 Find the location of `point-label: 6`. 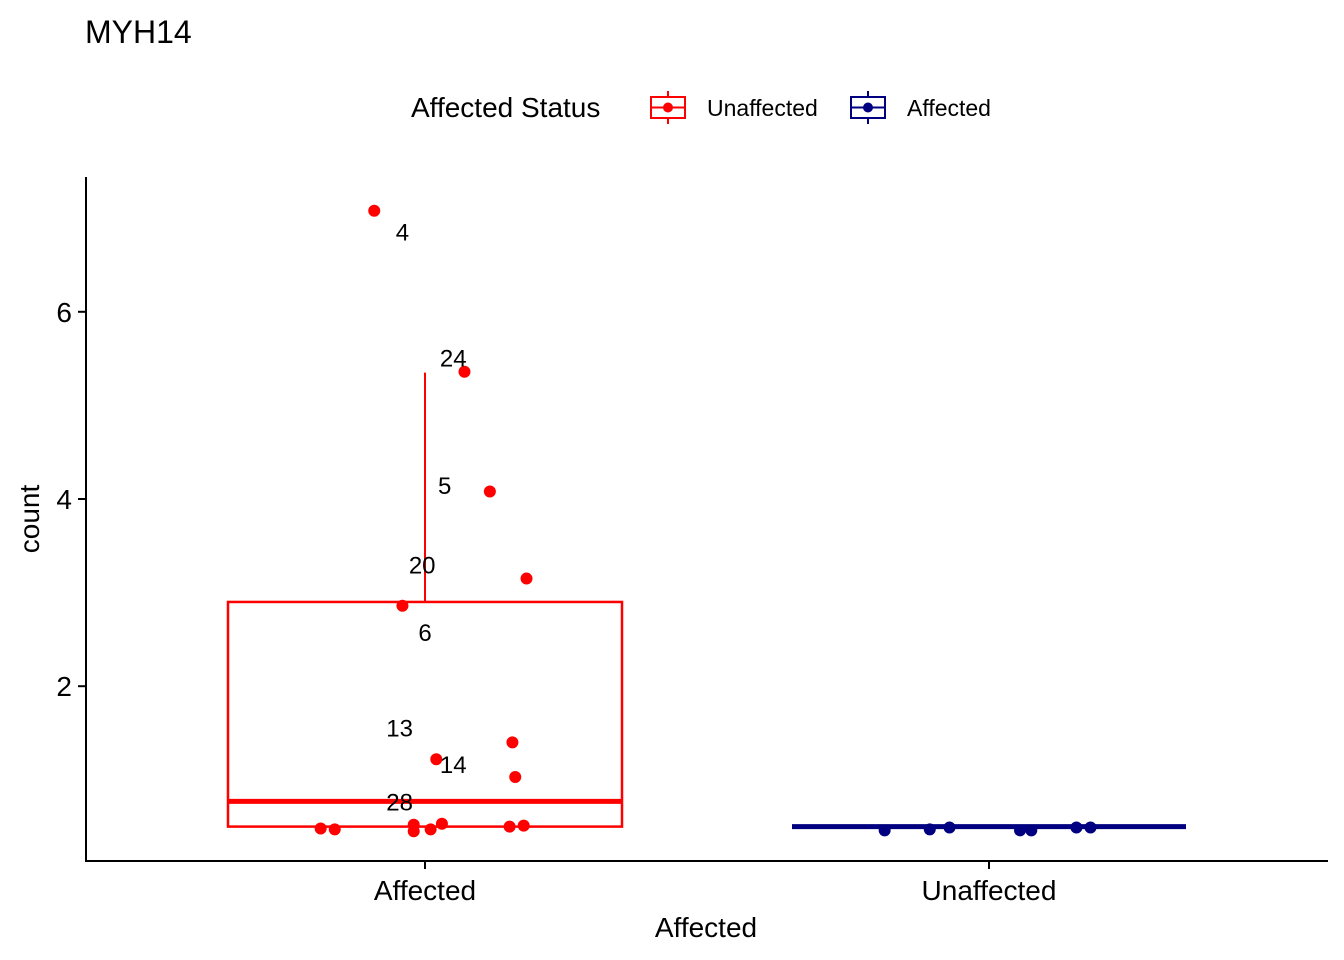

point-label: 6 is located at coordinates (424, 633).